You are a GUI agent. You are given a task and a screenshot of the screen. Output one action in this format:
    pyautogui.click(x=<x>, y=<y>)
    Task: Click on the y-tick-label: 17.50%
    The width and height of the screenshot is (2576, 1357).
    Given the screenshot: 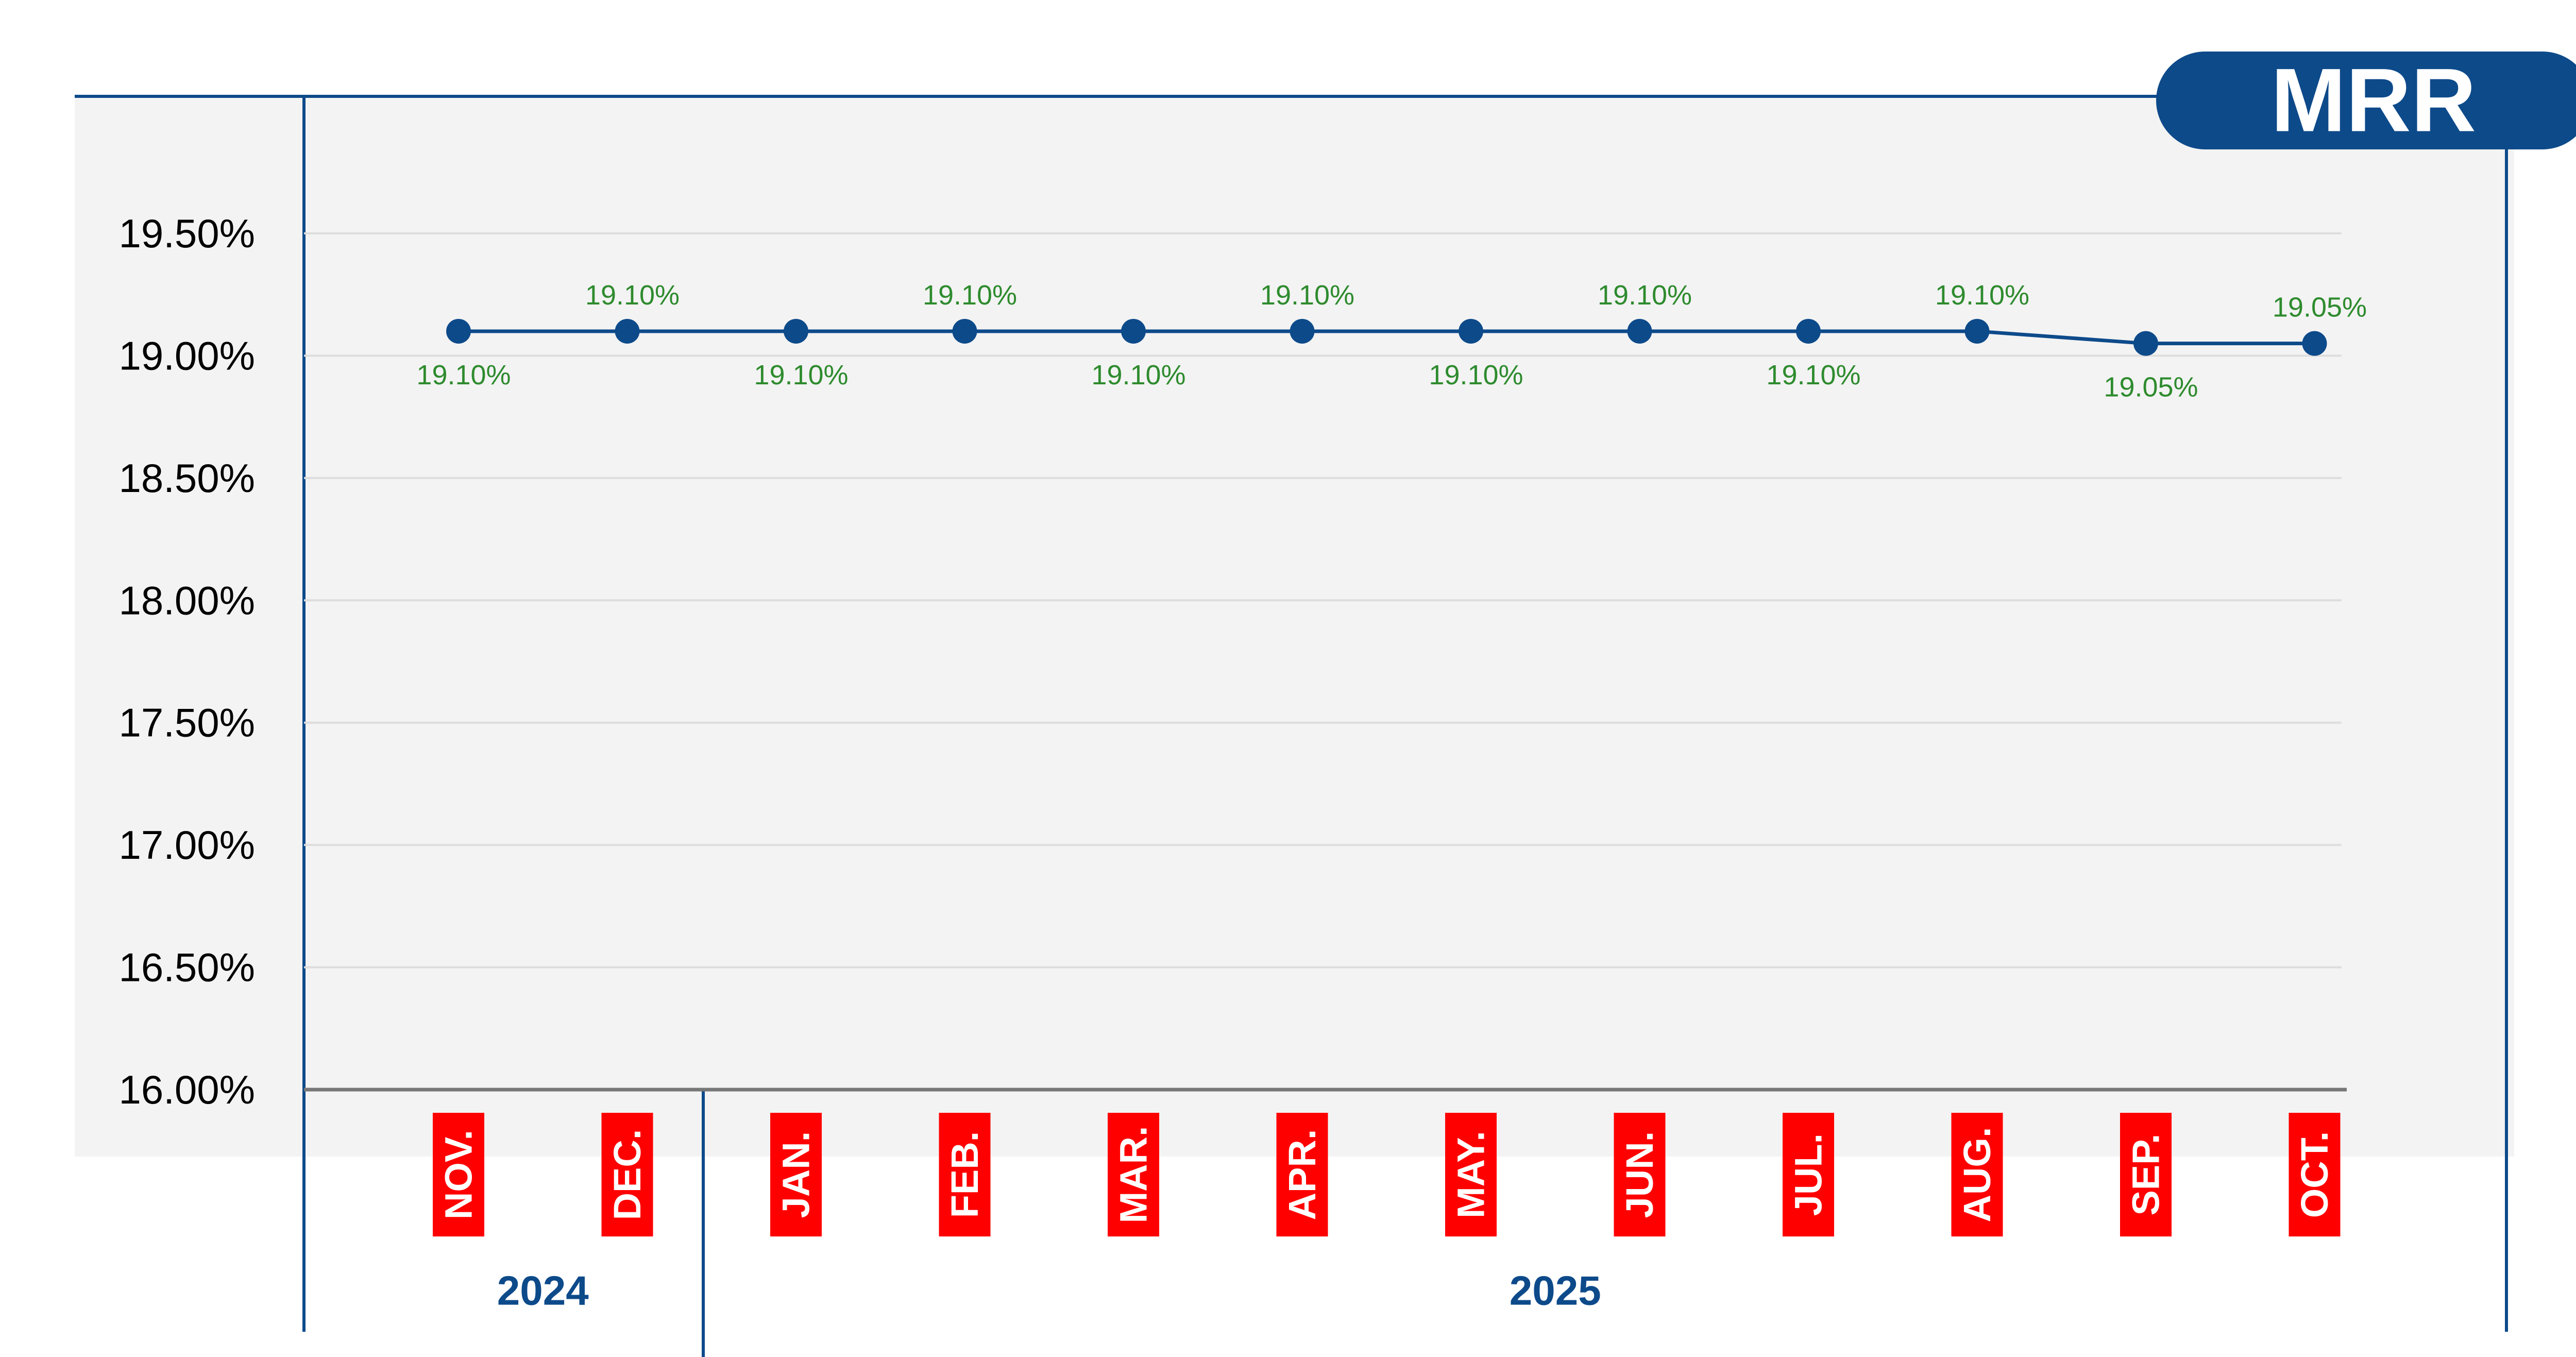 What is the action you would take?
    pyautogui.click(x=186, y=722)
    